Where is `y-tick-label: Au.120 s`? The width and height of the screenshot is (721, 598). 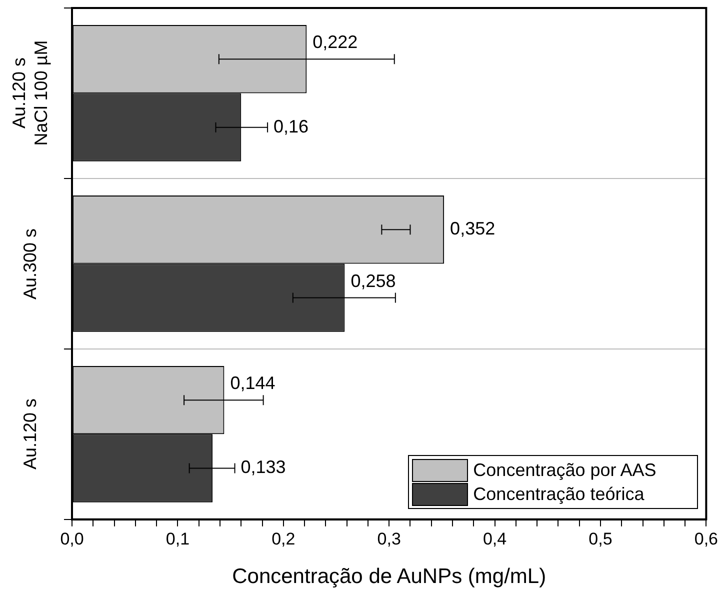
y-tick-label: Au.120 s is located at coordinates (30, 434).